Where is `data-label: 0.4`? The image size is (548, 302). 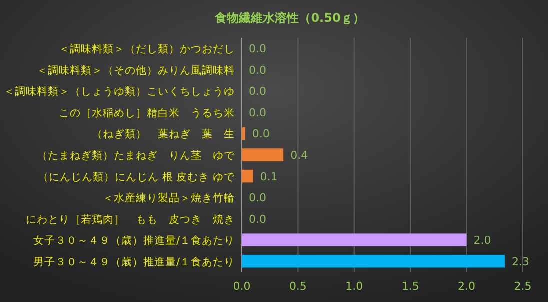 data-label: 0.4 is located at coordinates (299, 155).